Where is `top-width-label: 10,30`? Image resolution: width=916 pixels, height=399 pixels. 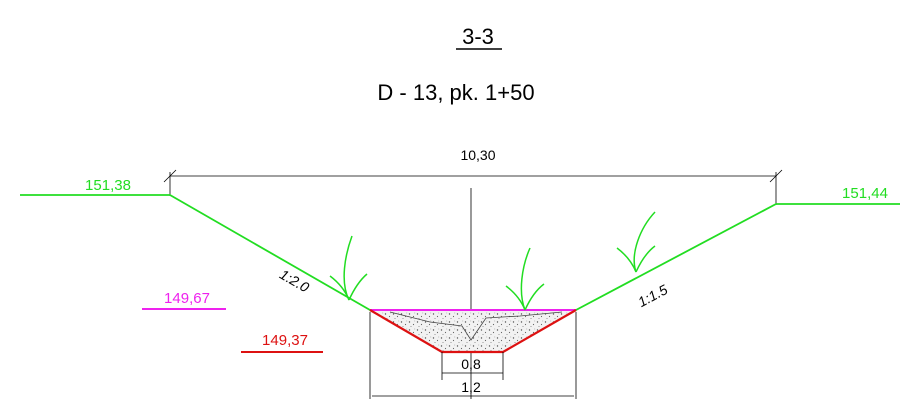
top-width-label: 10,30 is located at coordinates (477, 155).